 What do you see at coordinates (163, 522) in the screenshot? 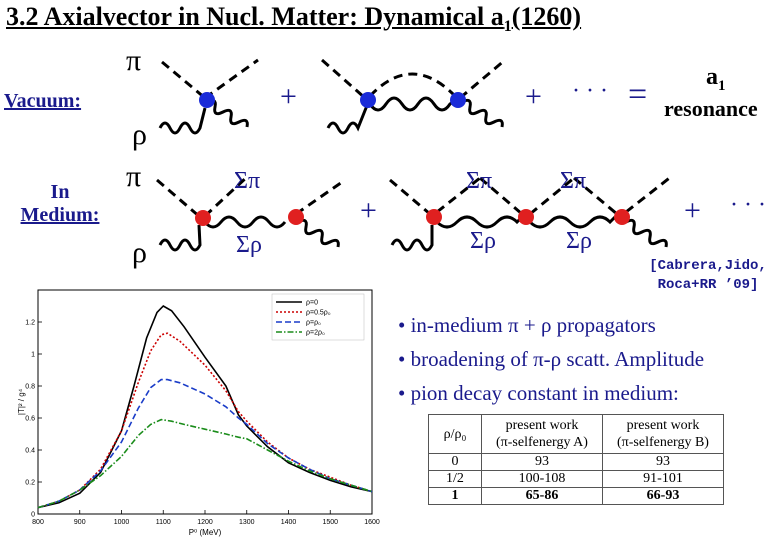
I see `x-tick-label: 1100` at bounding box center [163, 522].